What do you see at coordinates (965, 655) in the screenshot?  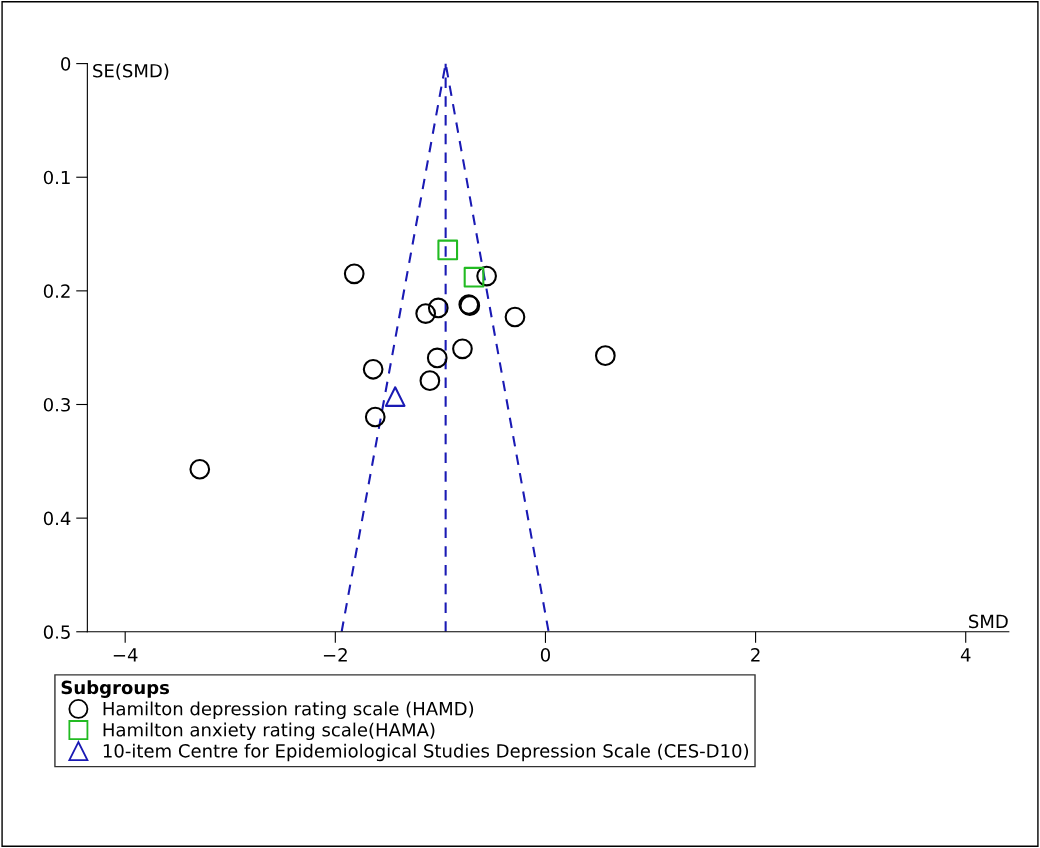 I see `x-tick-label: 4` at bounding box center [965, 655].